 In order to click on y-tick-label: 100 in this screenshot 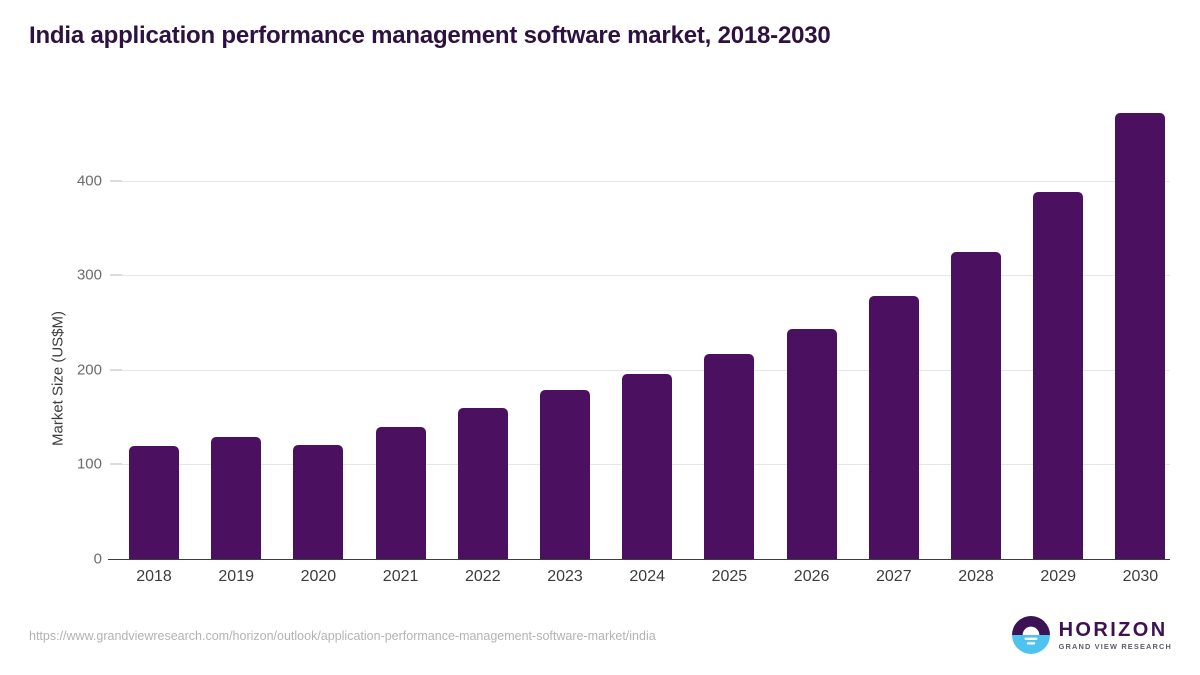, I will do `click(89, 464)`.